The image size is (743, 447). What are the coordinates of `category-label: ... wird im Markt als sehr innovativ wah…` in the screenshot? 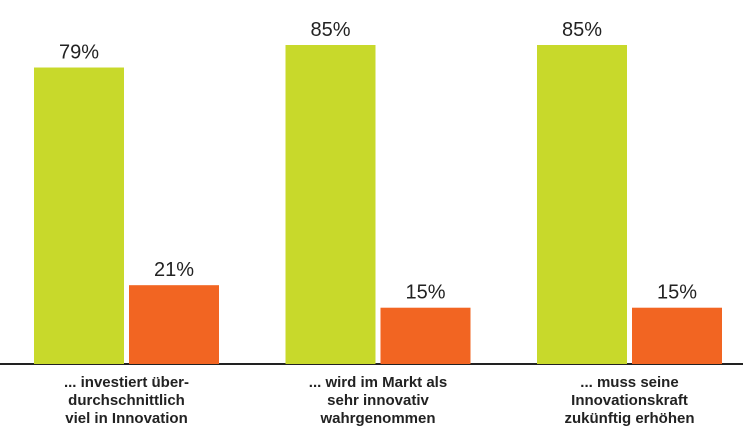 It's located at (378, 400).